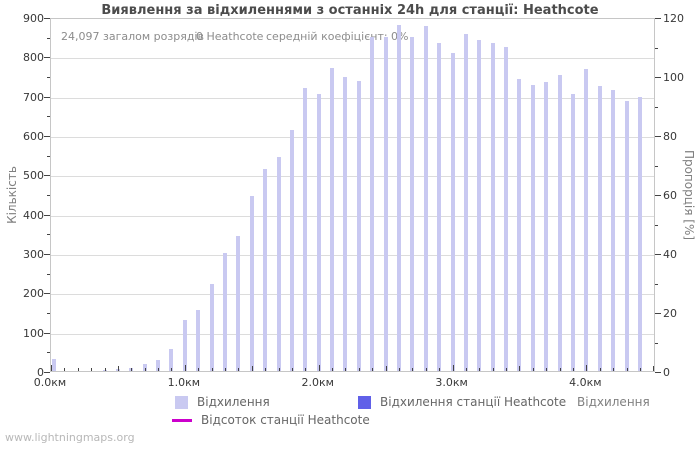  Describe the element at coordinates (40, 372) in the screenshot. I see `y-tick-label-left: 0` at that location.